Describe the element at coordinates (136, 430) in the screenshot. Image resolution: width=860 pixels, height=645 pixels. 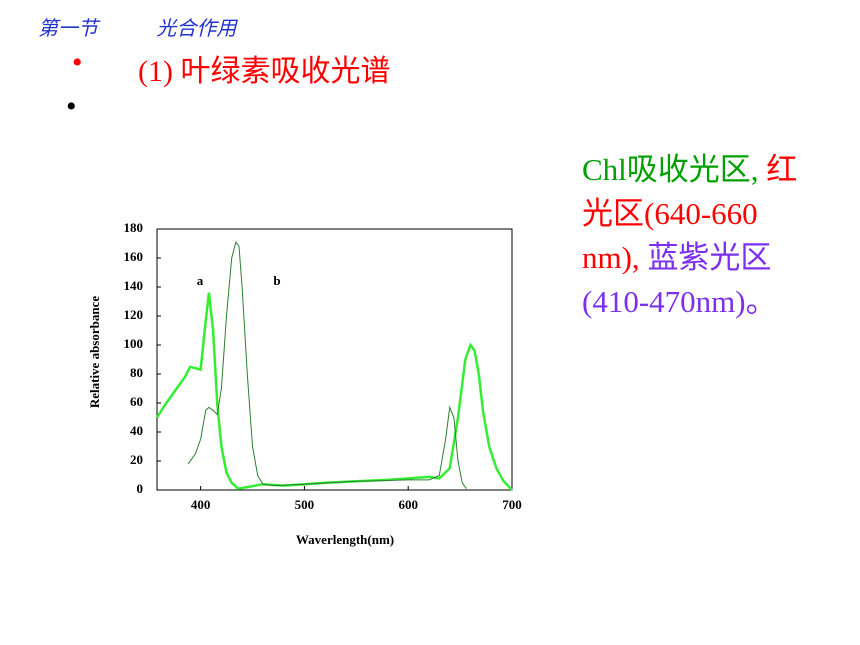
I see `y-tick-label: 40` at that location.